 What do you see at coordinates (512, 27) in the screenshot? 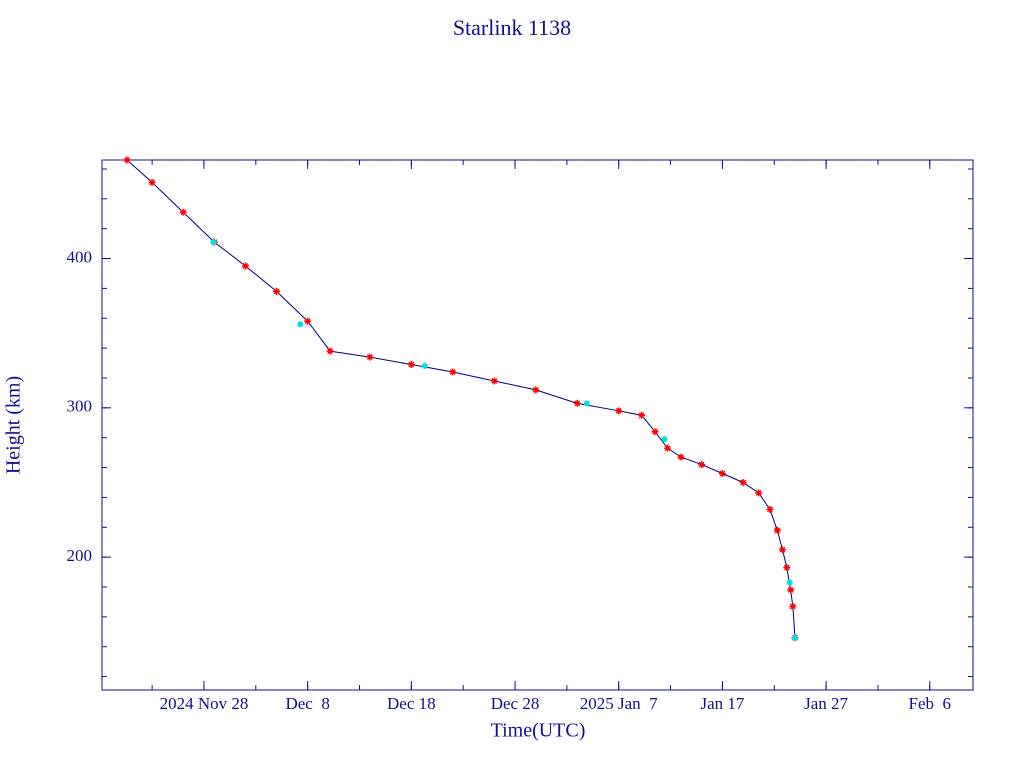
I see `chart-title: Starlink 1138` at bounding box center [512, 27].